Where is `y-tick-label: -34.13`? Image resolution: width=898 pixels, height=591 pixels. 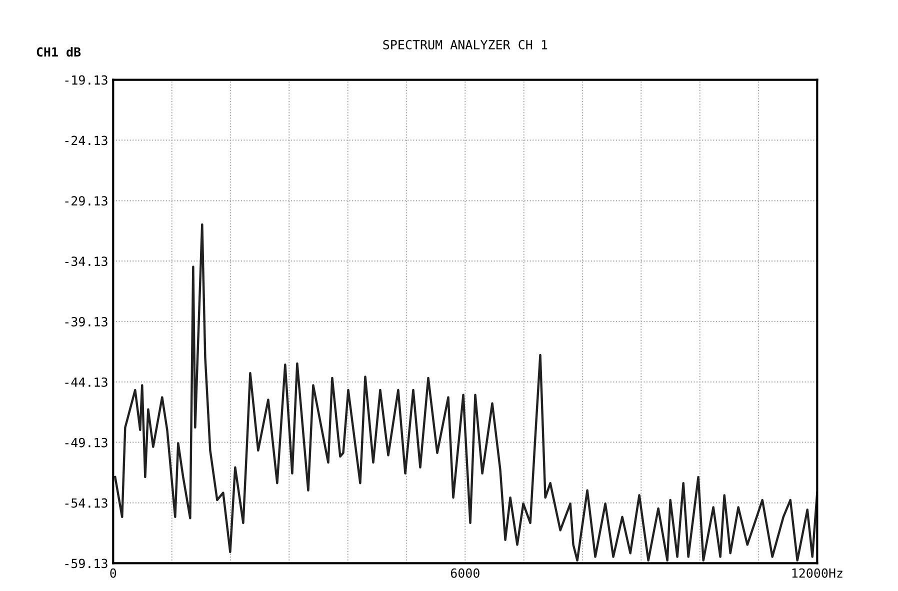 y-tick-label: -34.13 is located at coordinates (86, 261).